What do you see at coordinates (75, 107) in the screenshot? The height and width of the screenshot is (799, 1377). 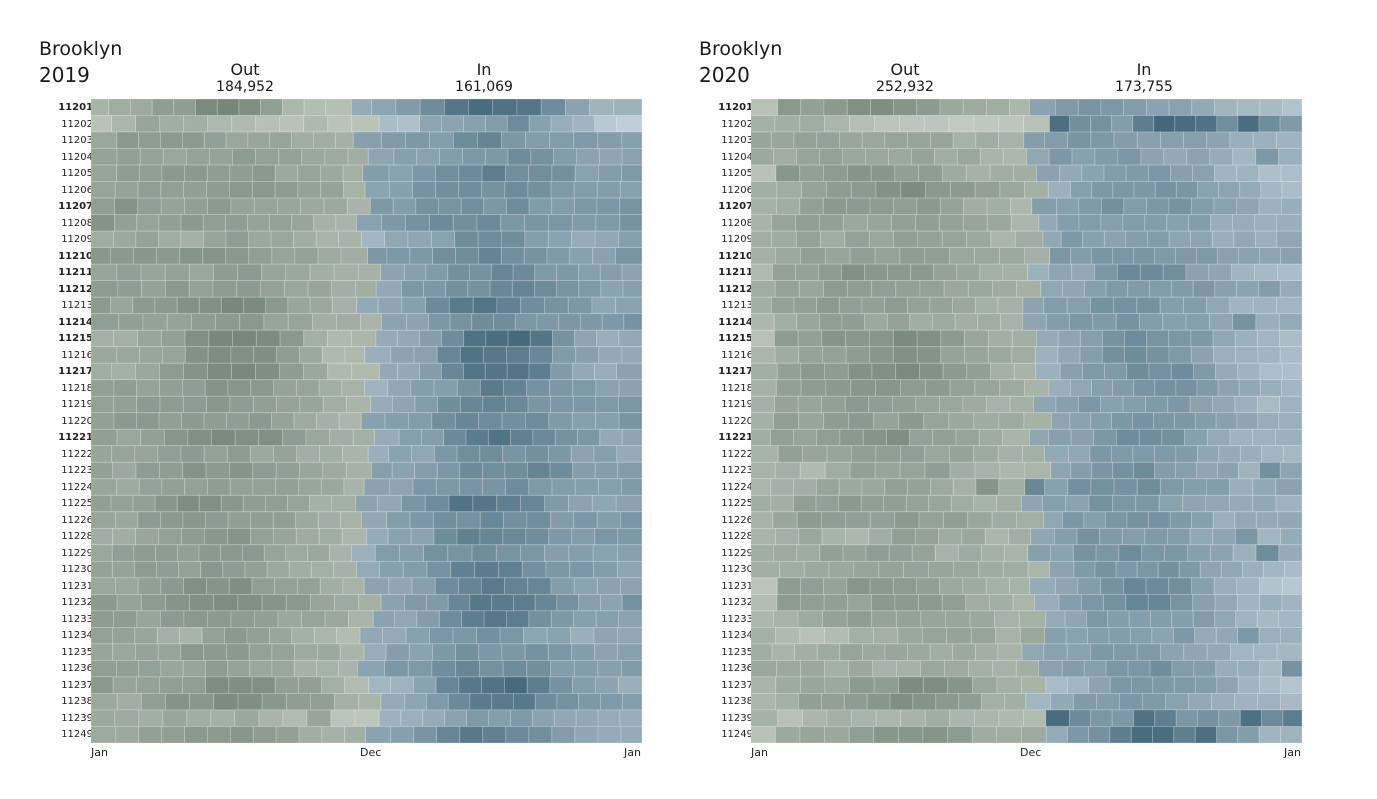 I see `zip-row-label: 11201` at bounding box center [75, 107].